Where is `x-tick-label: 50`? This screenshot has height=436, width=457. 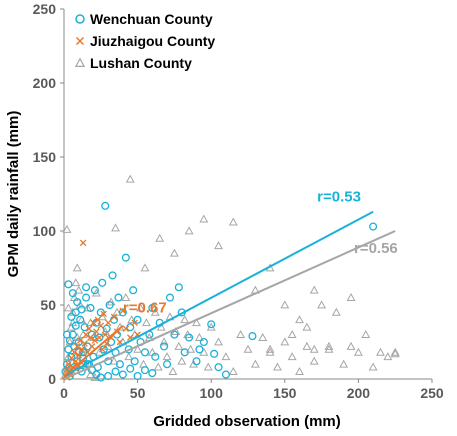 x-tick-label: 50 is located at coordinates (138, 393).